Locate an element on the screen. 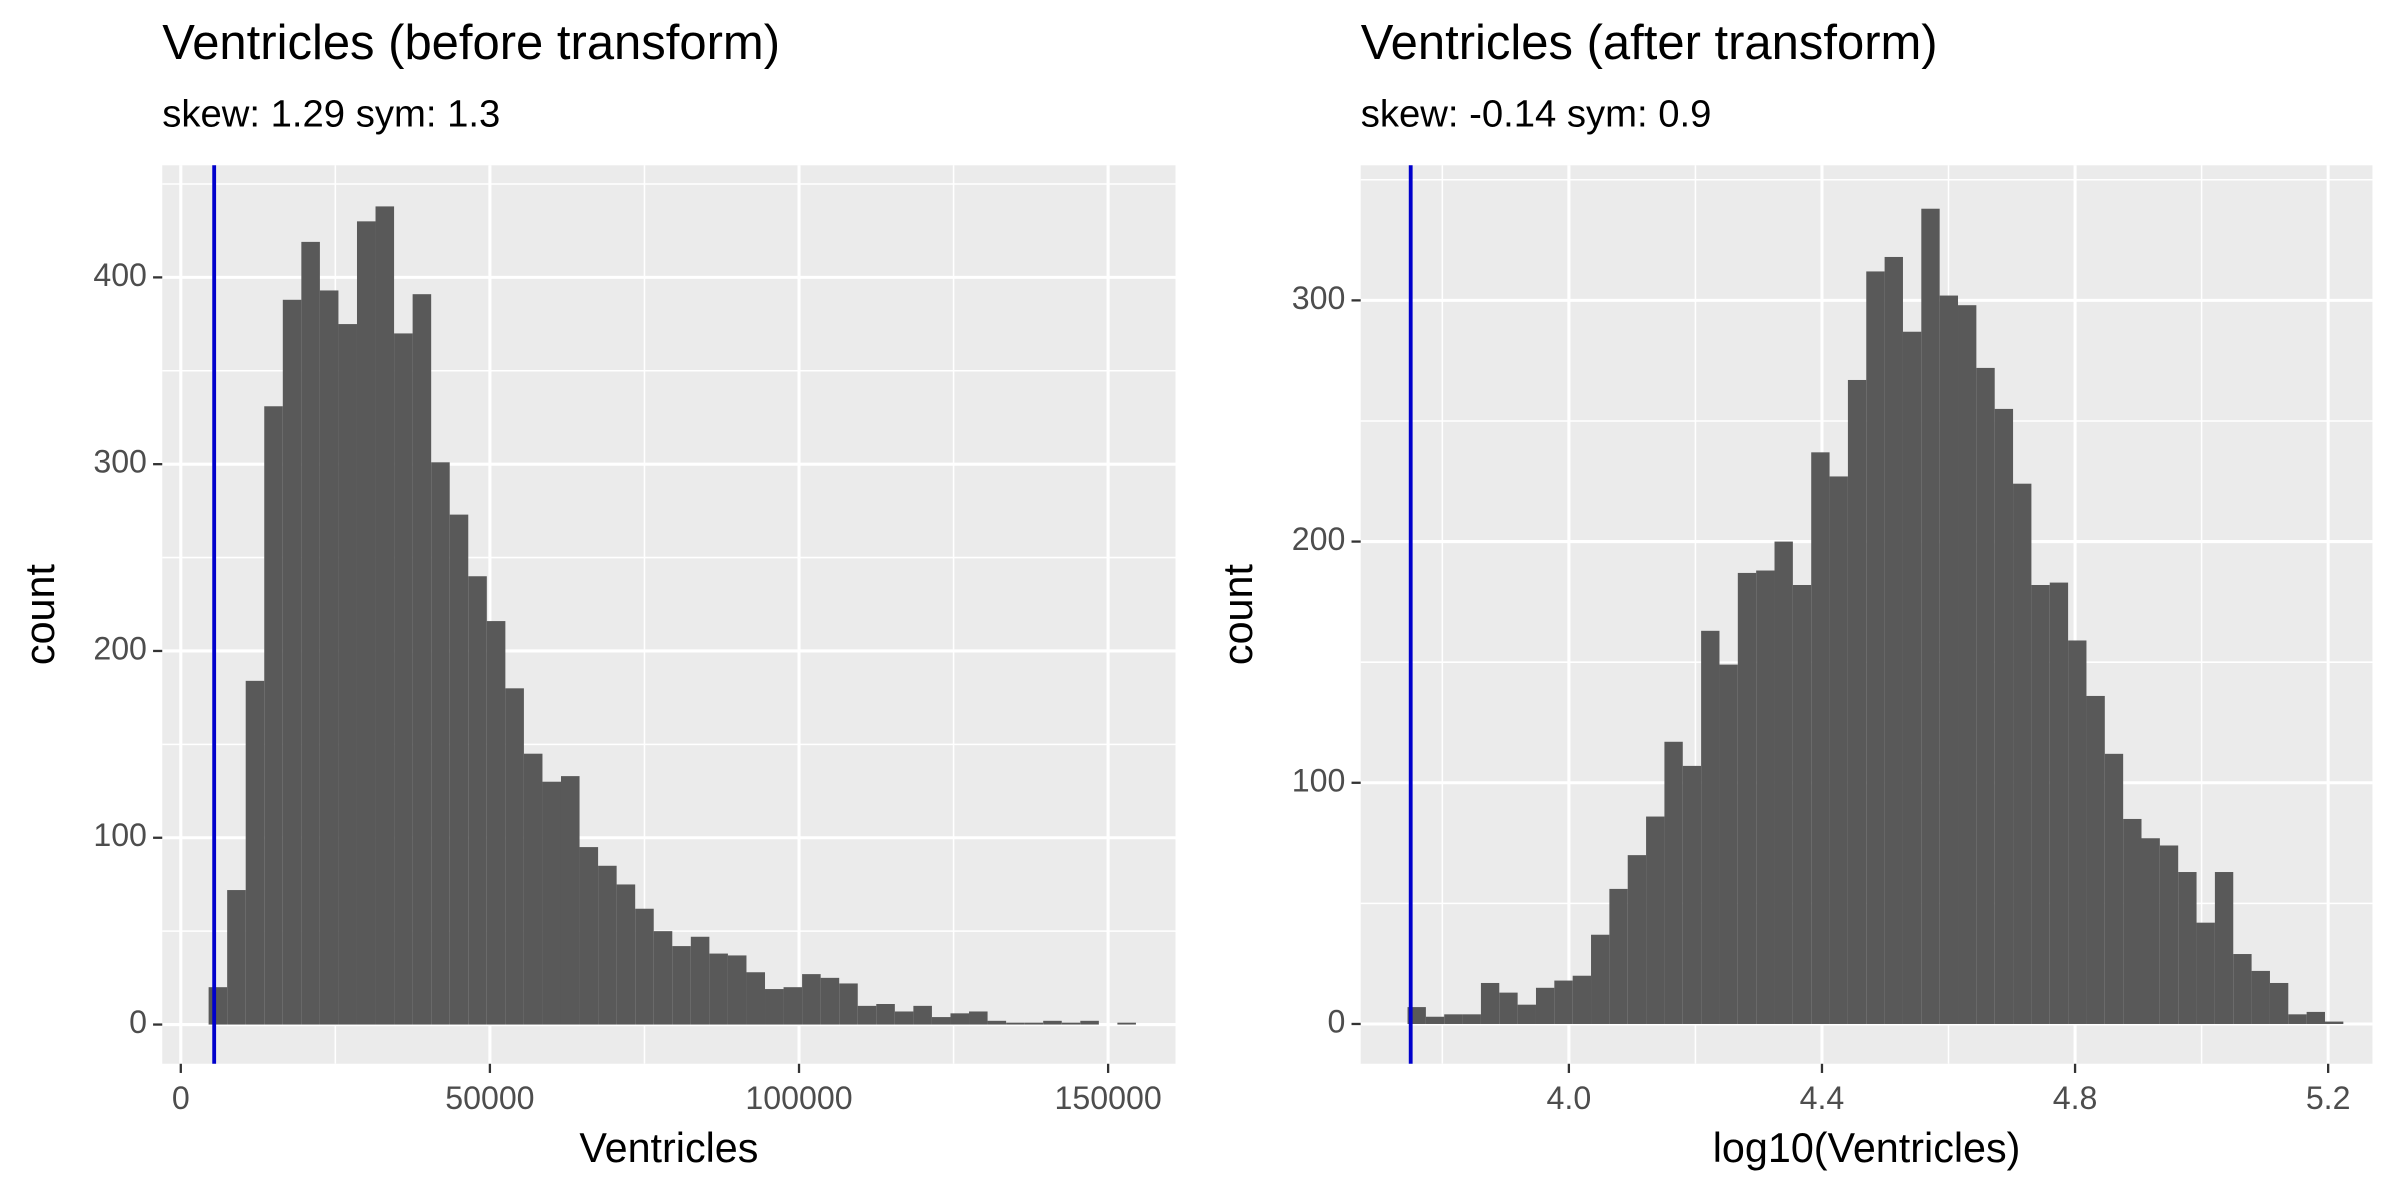 The image size is (2400, 1200). x-axis-label: Ventricles is located at coordinates (668, 1148).